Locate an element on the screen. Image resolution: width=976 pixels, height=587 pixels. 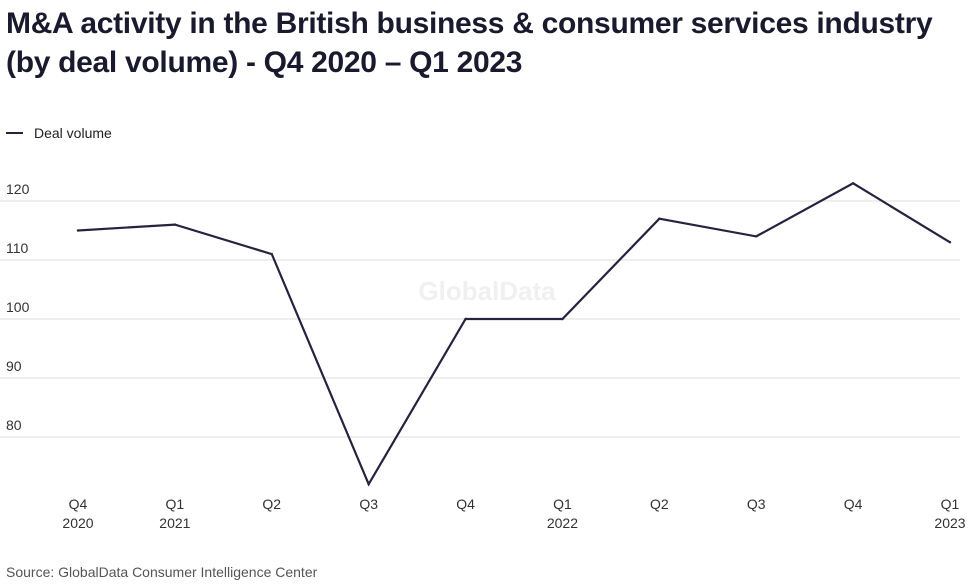
legend-label: Deal volume is located at coordinates (73, 133).